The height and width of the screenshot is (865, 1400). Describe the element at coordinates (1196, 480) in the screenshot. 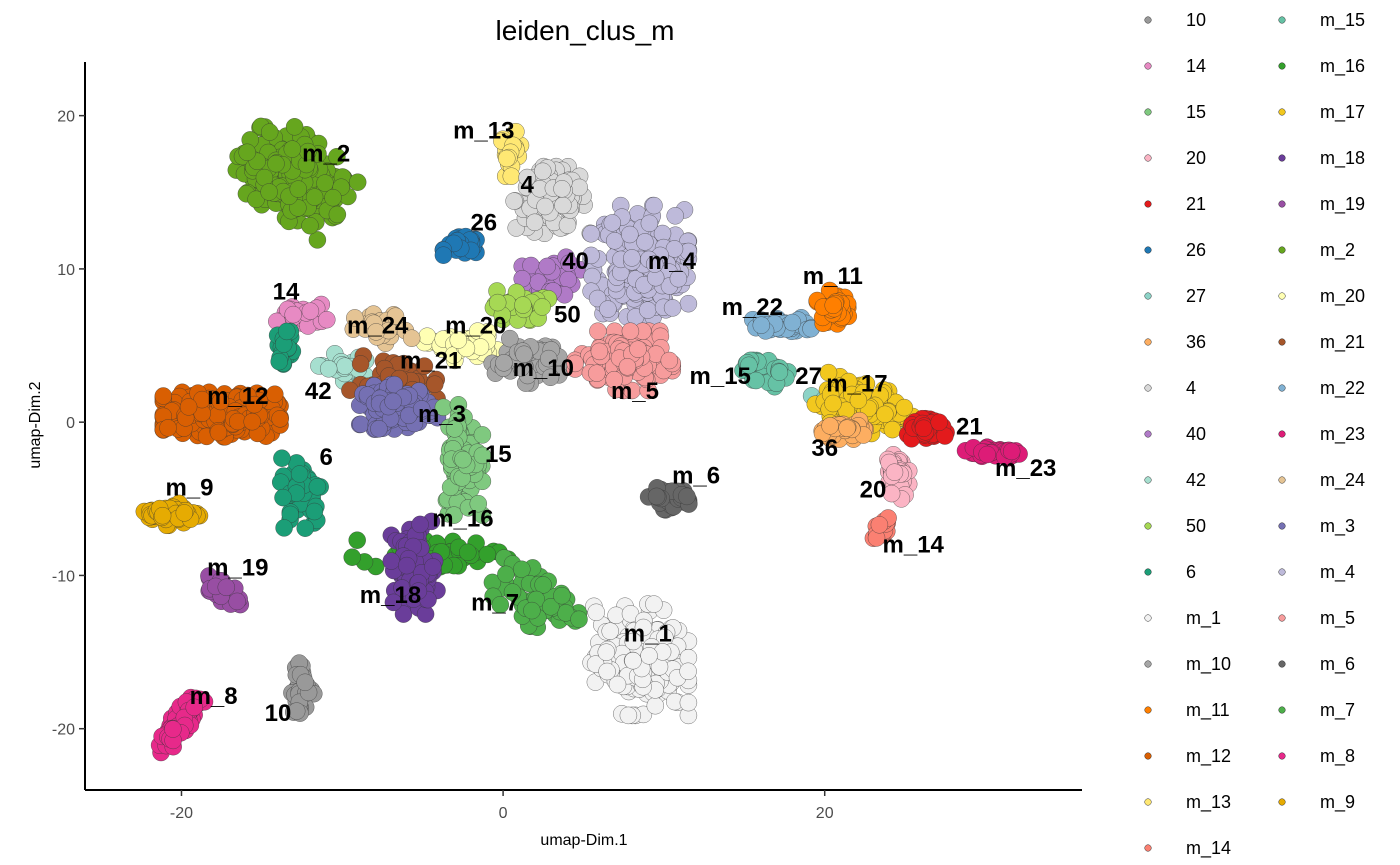

I see `legend-label: 42` at that location.